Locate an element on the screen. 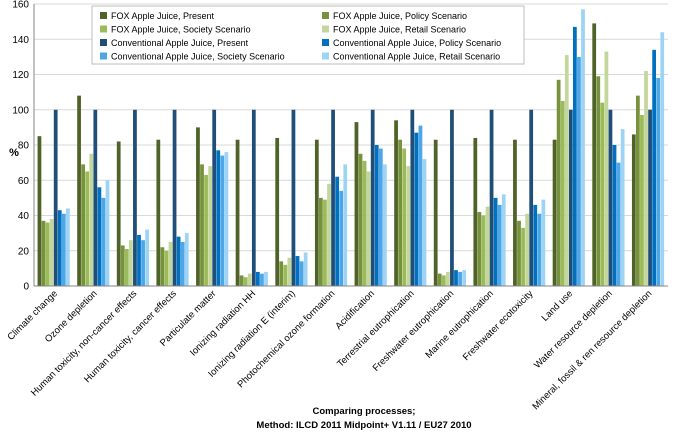 The width and height of the screenshot is (685, 437). legend-label: FOX Apple Juice, Retail Scenario is located at coordinates (399, 30).